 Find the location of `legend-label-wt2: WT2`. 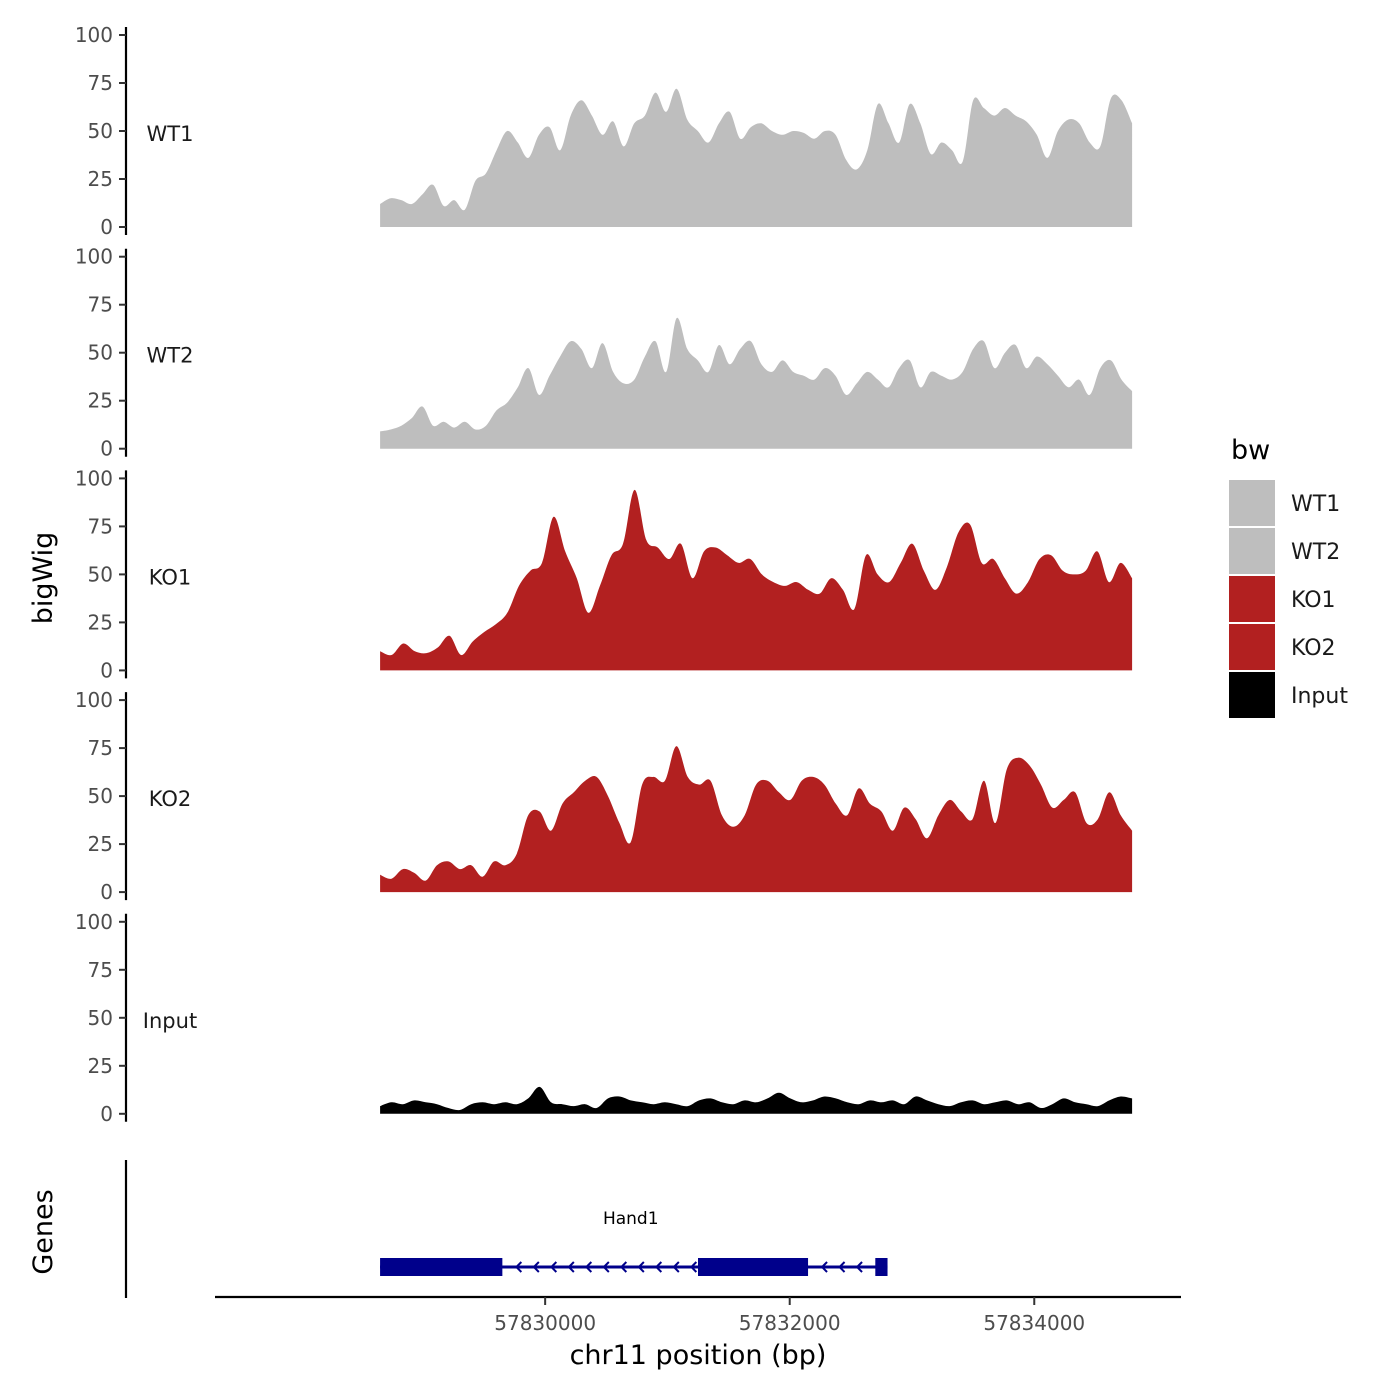

legend-label-wt2: WT2 is located at coordinates (1315, 552).